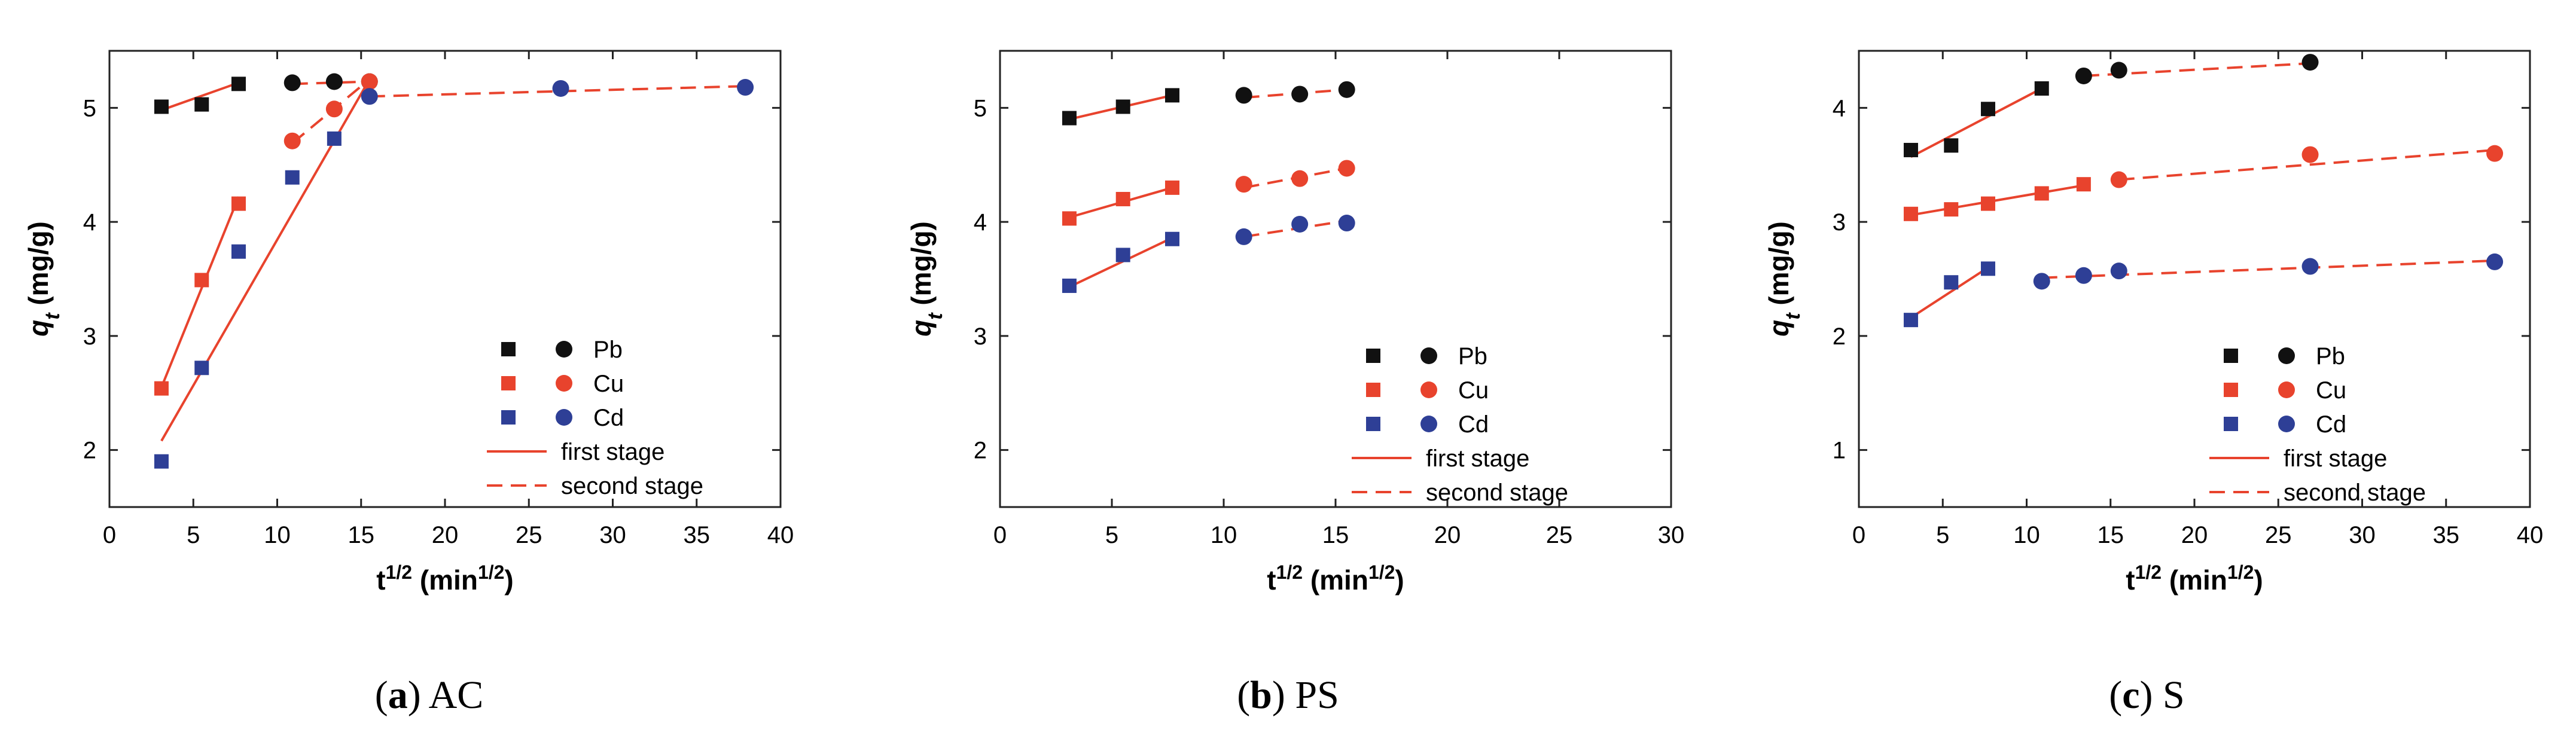  I want to click on legend-square-pb, so click(1373, 356).